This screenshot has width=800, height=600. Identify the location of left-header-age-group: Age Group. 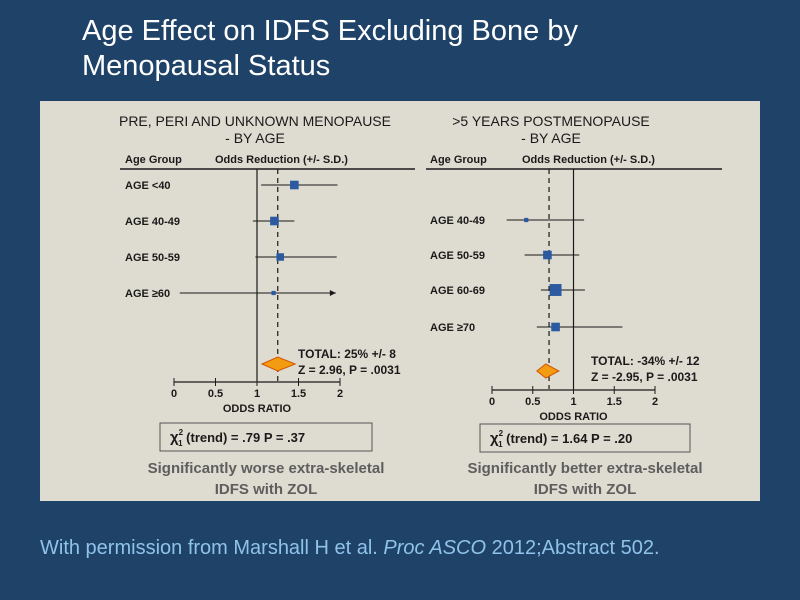
(153, 160).